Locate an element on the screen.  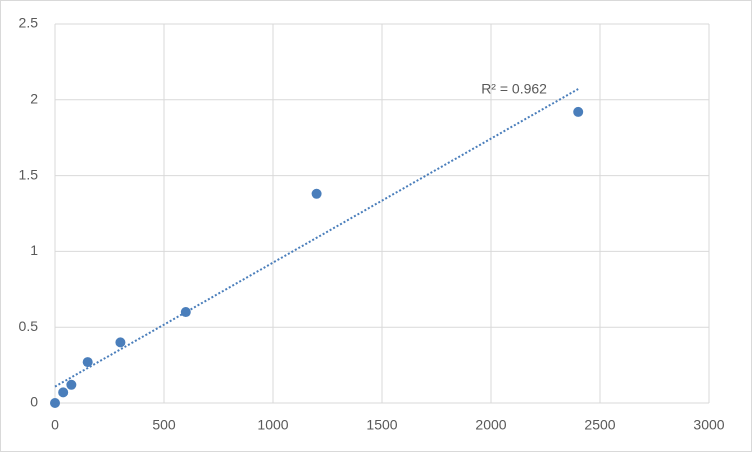
x-tick-label: 2000 is located at coordinates (490, 425).